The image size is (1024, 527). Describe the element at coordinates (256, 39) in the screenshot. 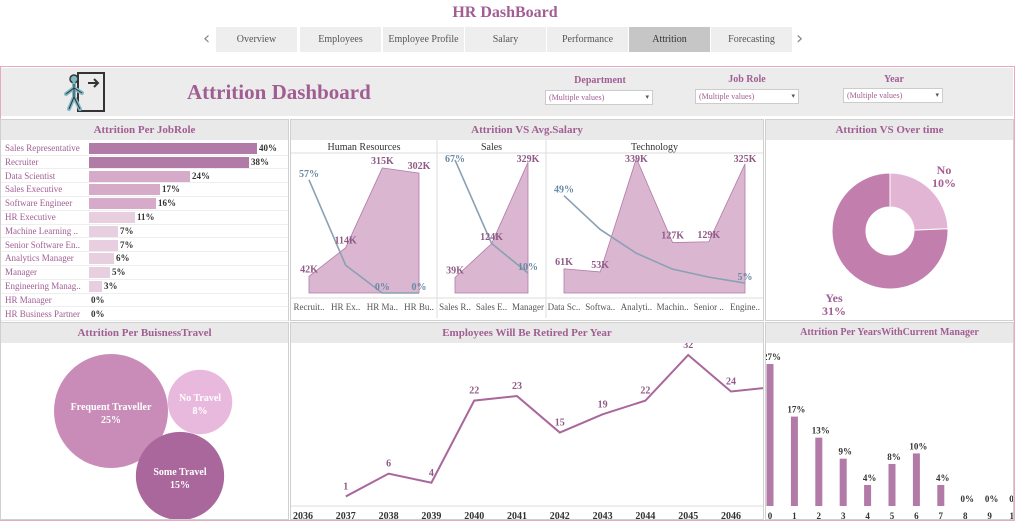

I see `tab-overview: Overview` at that location.